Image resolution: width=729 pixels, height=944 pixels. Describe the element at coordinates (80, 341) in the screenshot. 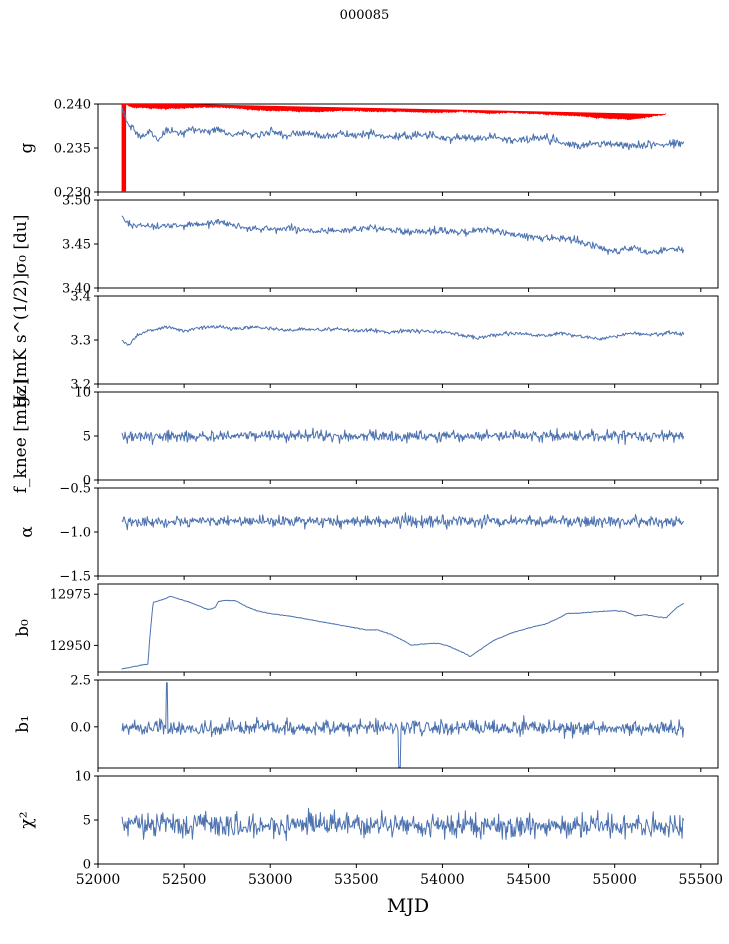

I see `ytick-label: 3.3` at that location.